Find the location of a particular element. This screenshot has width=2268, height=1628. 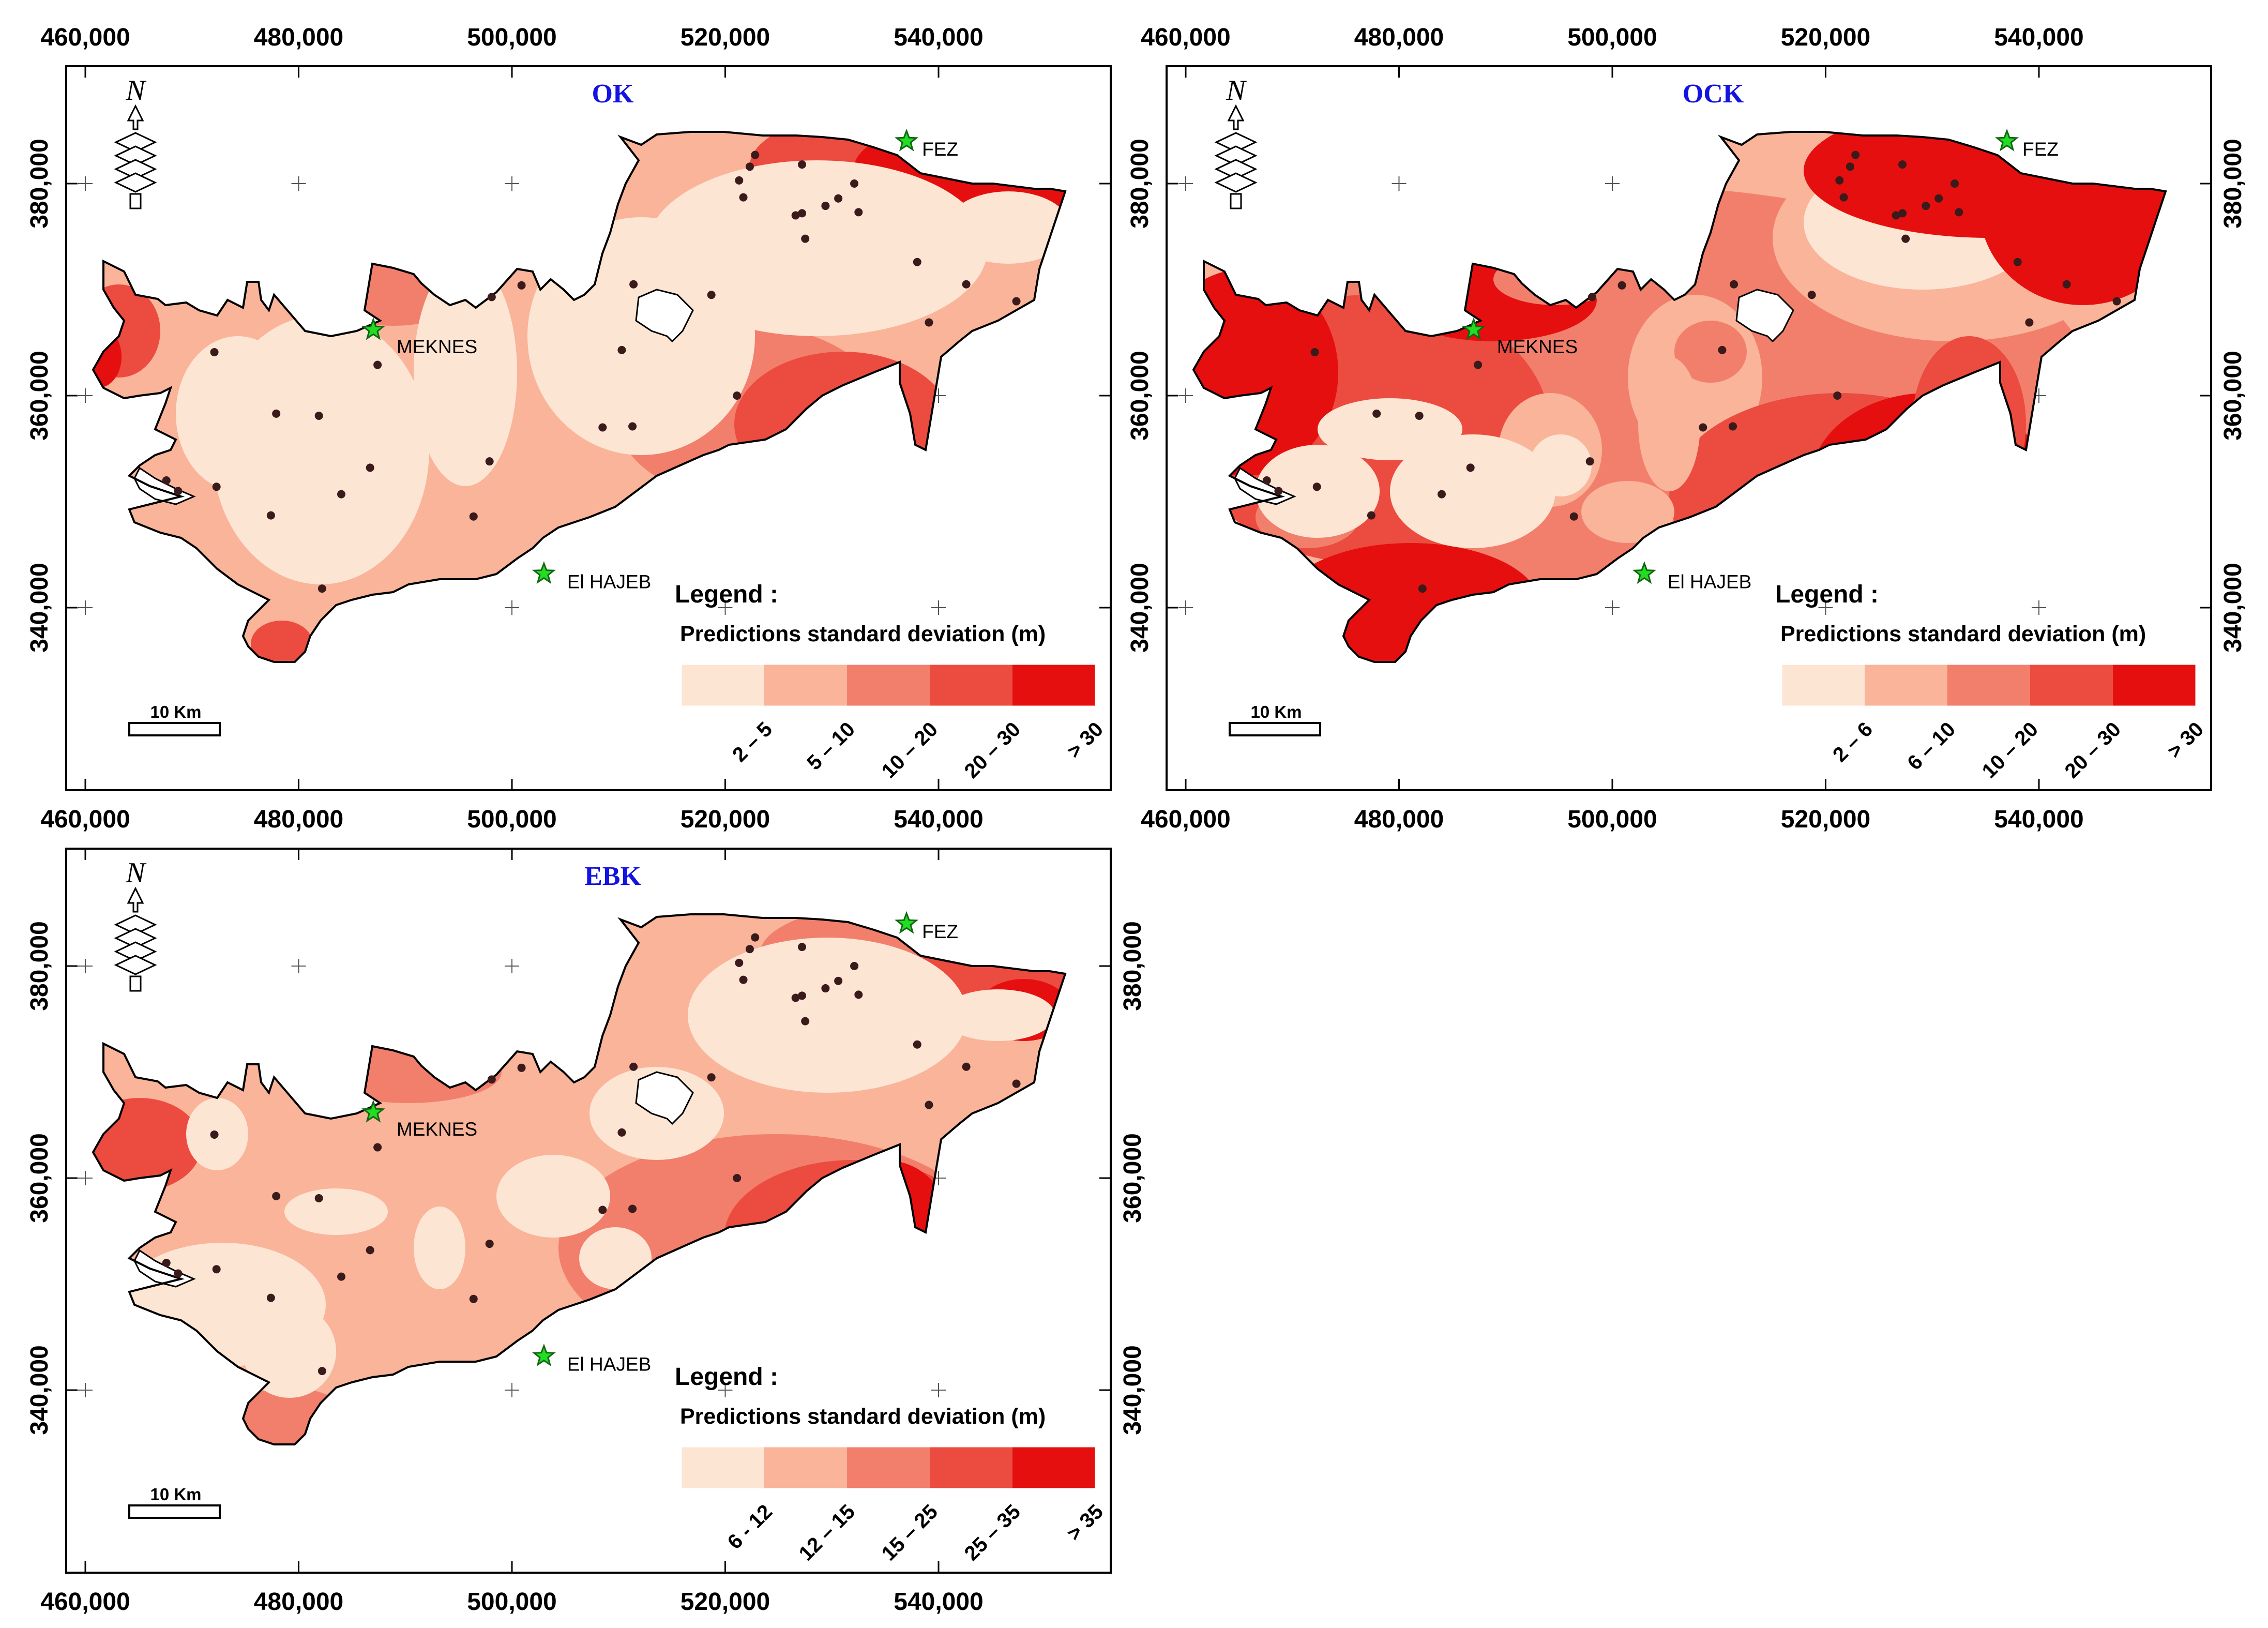

x-tick-label-top: 500,000 is located at coordinates (1612, 37).